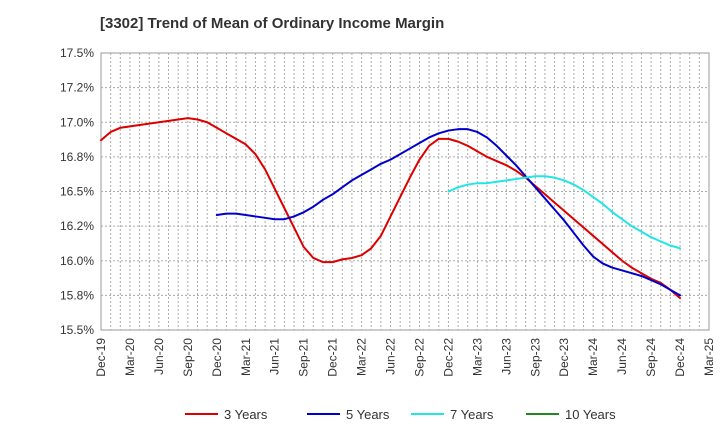  What do you see at coordinates (622, 356) in the screenshot?
I see `x-tick-label: Jun-24` at bounding box center [622, 356].